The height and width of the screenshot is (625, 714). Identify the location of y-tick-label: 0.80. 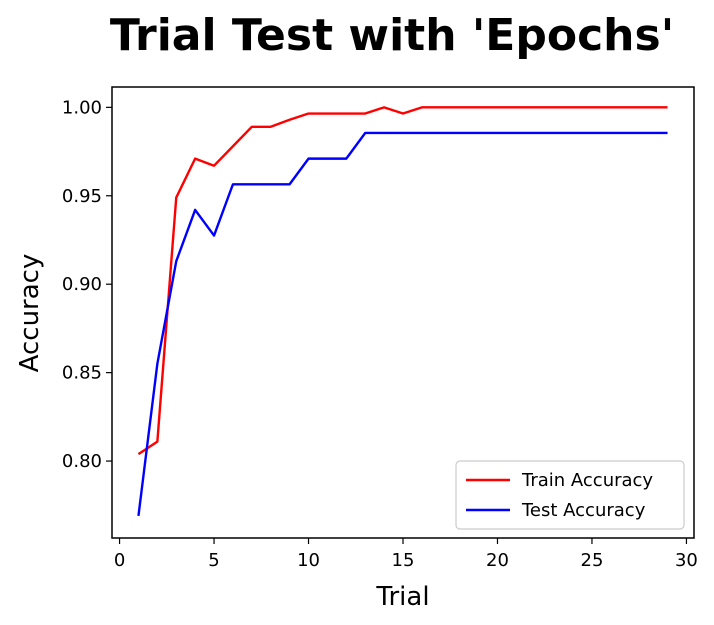
(82, 461).